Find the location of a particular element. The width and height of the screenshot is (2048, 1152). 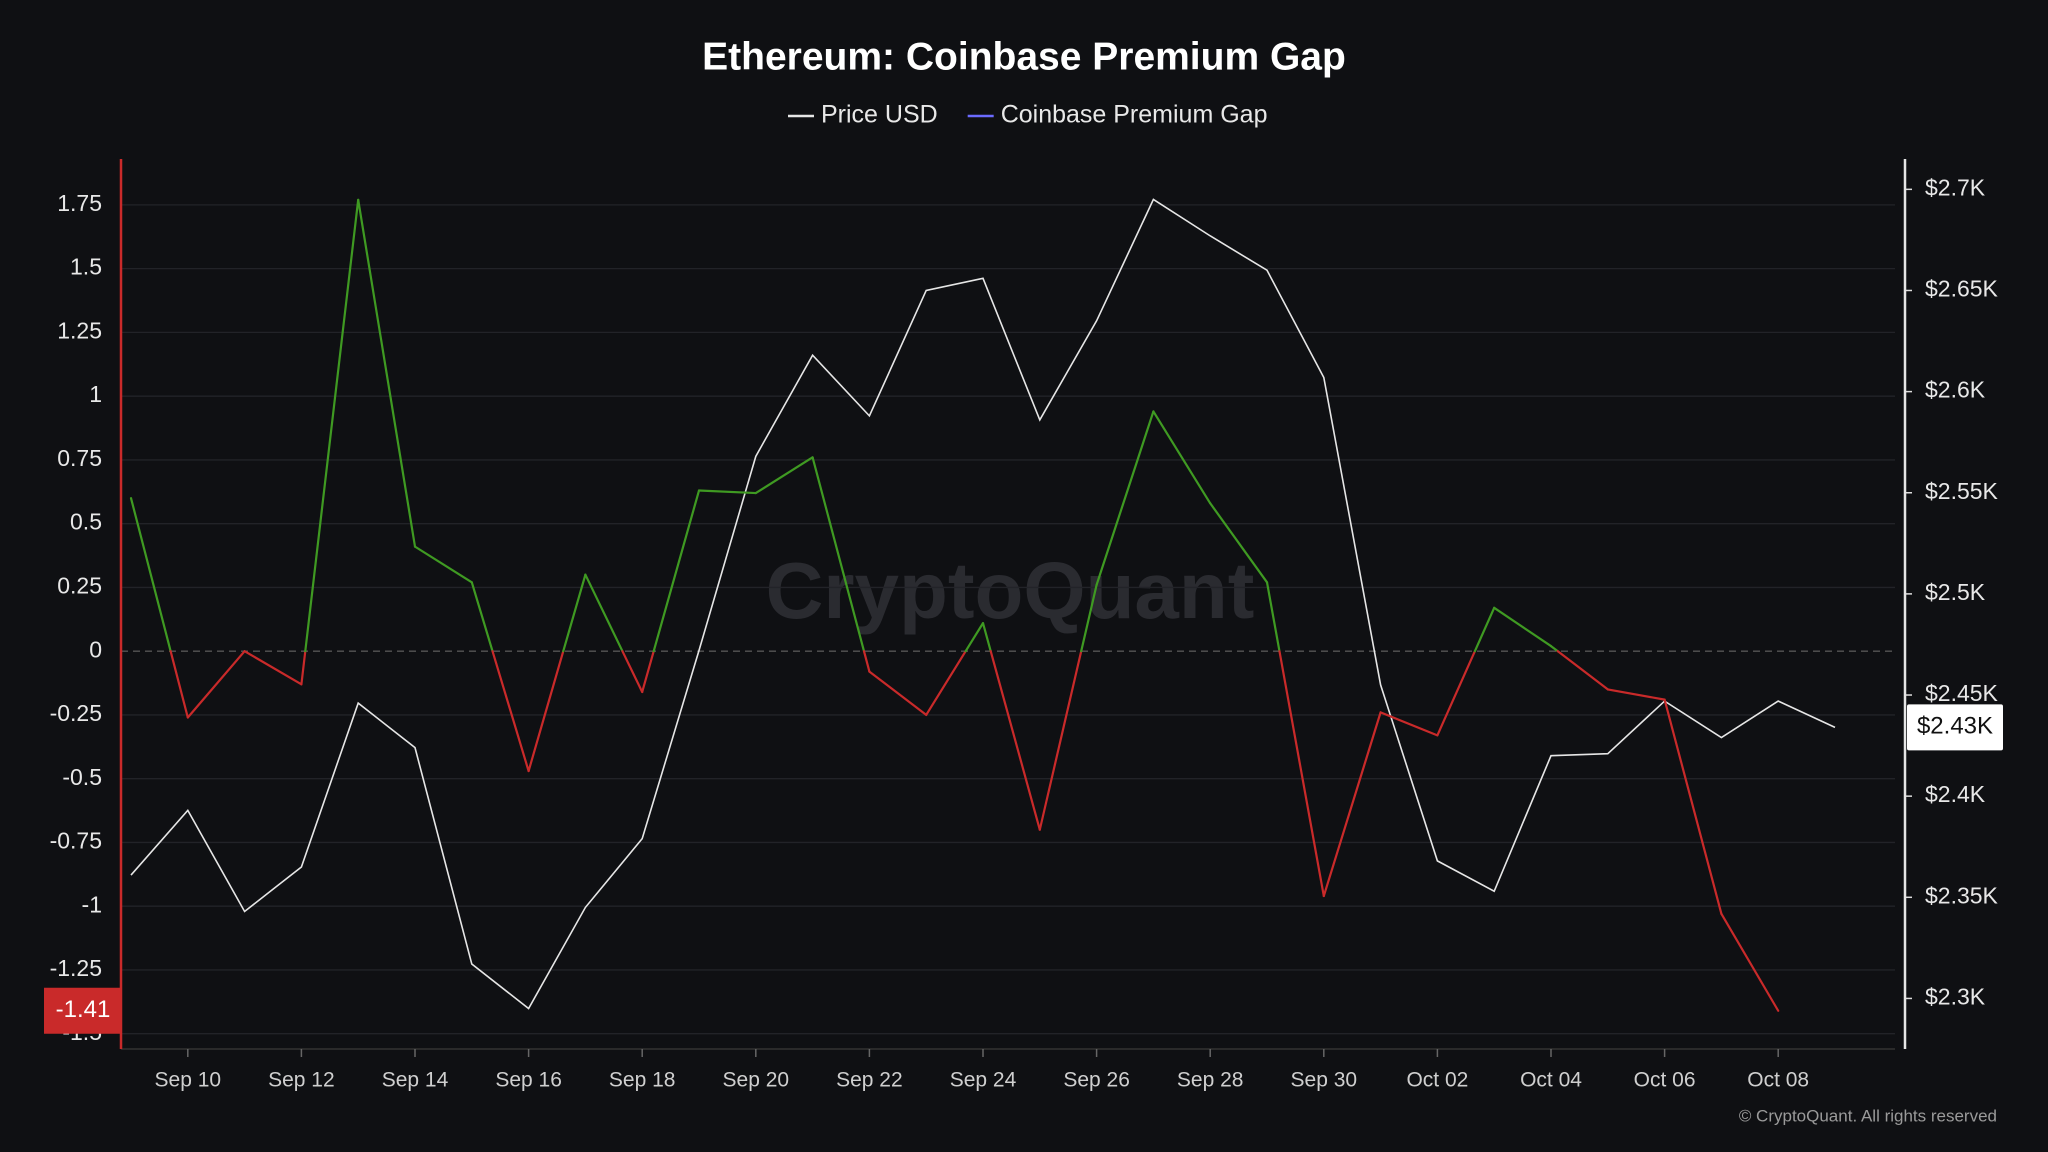

y2-tick-label: $2.35K is located at coordinates (1962, 895).